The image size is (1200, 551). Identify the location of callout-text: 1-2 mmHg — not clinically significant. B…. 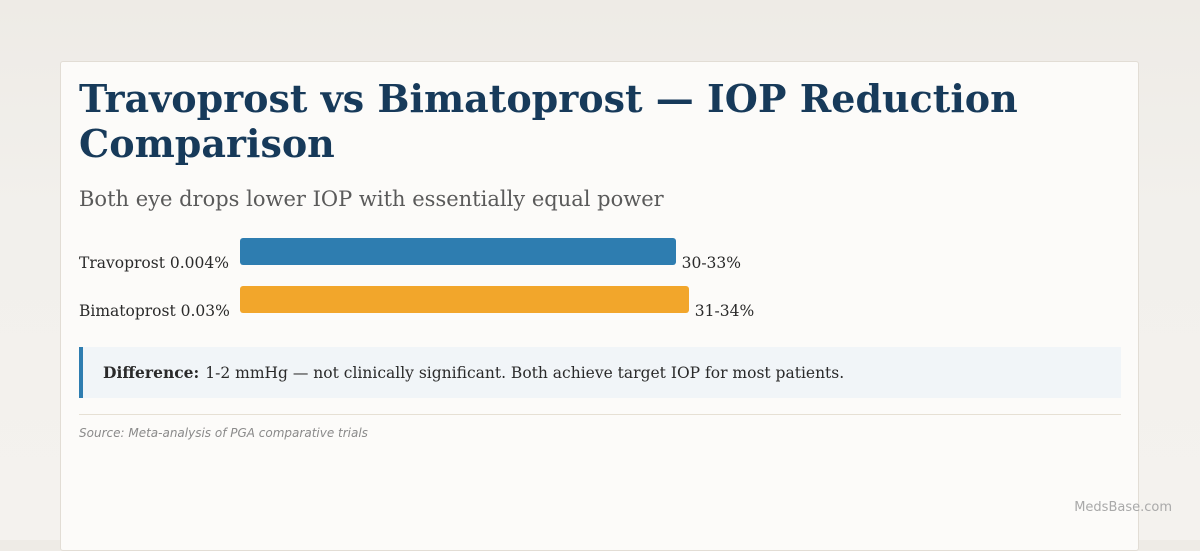
(525, 372).